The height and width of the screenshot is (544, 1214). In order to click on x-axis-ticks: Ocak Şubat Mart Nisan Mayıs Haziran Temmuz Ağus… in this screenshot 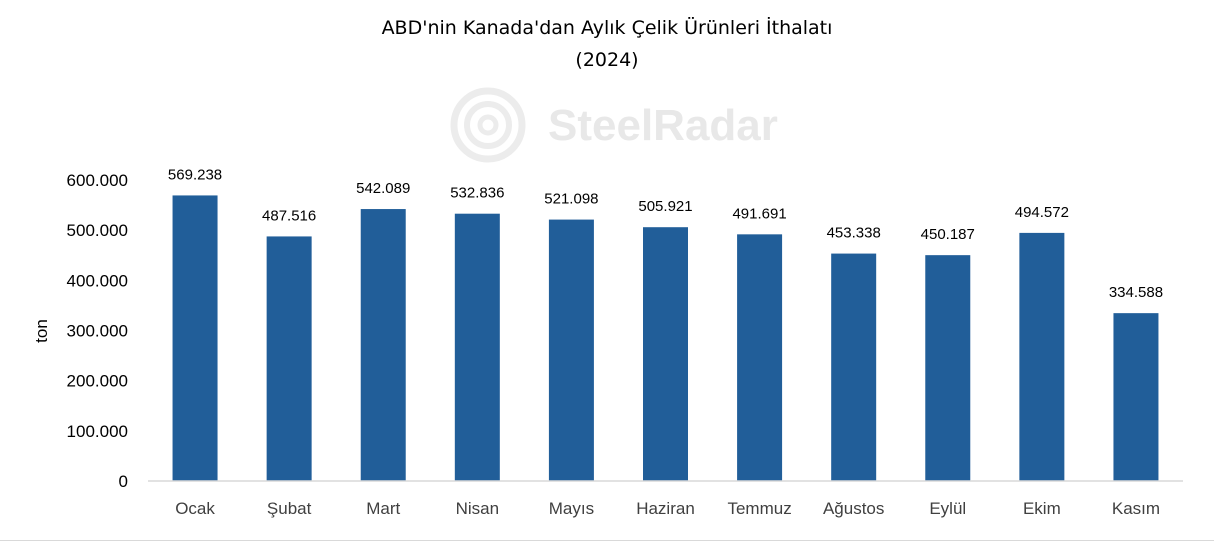, I will do `click(667, 508)`.